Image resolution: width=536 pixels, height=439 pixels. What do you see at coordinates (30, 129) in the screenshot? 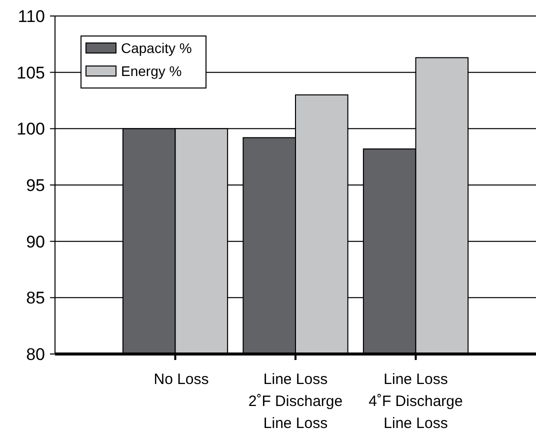
I see `y-tick-label: 100` at bounding box center [30, 129].